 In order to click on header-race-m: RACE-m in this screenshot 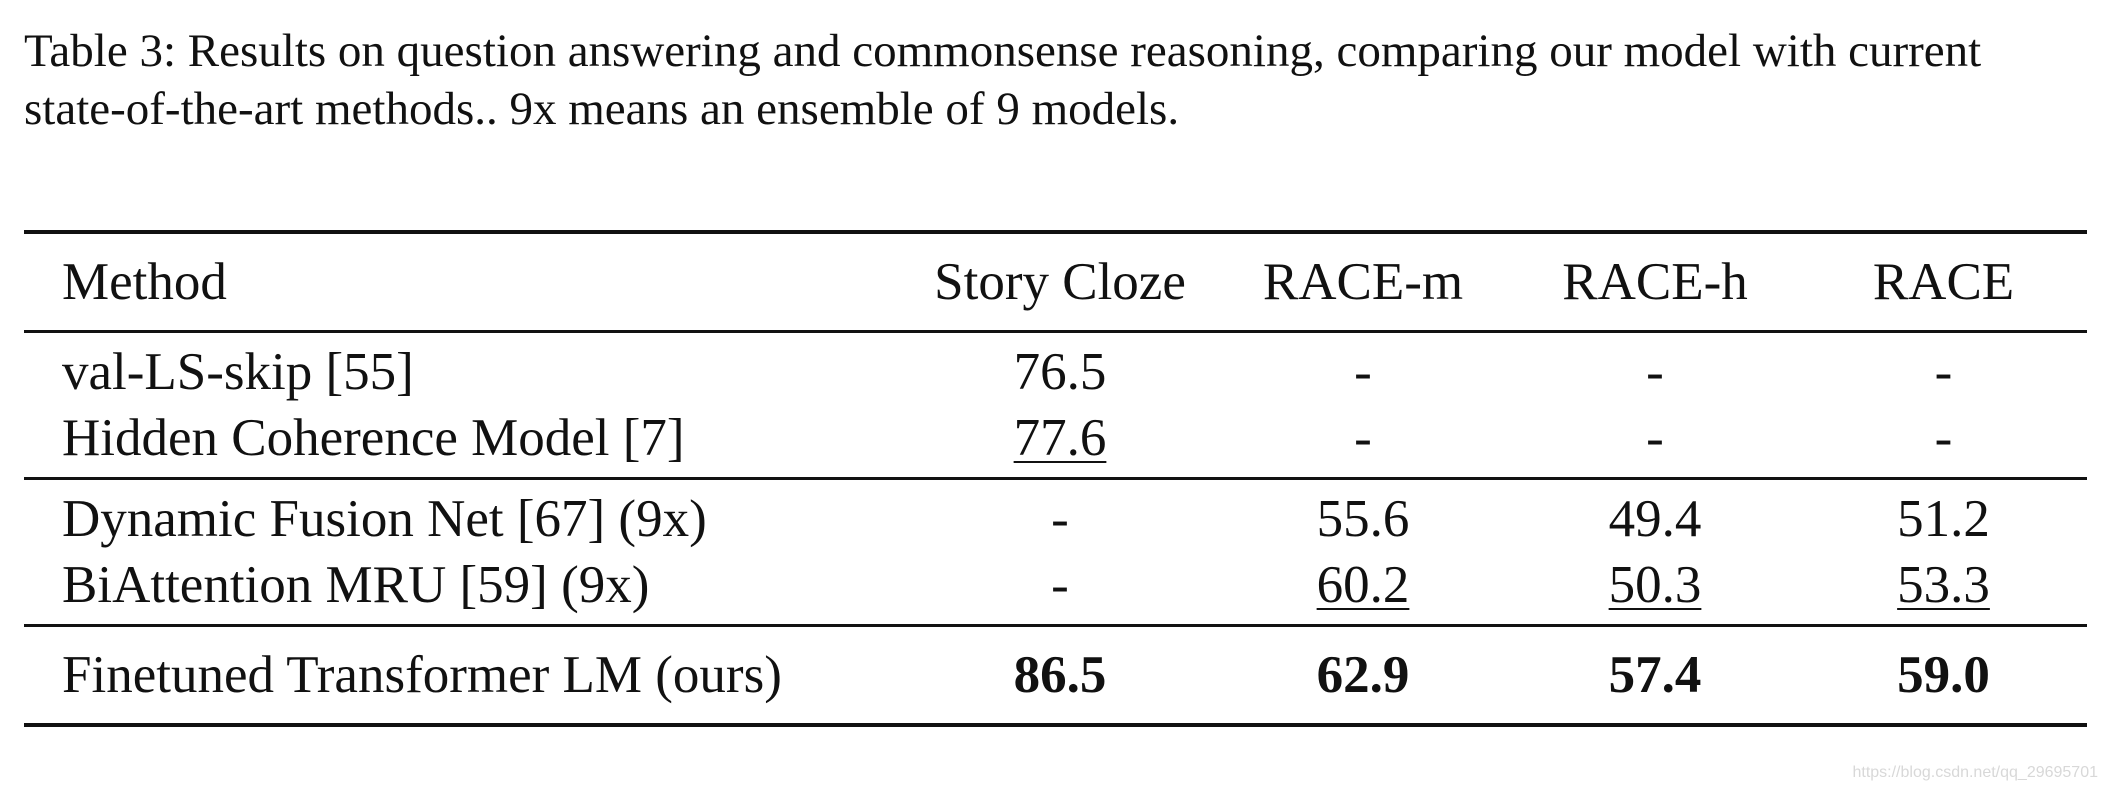, I will do `click(1363, 281)`.